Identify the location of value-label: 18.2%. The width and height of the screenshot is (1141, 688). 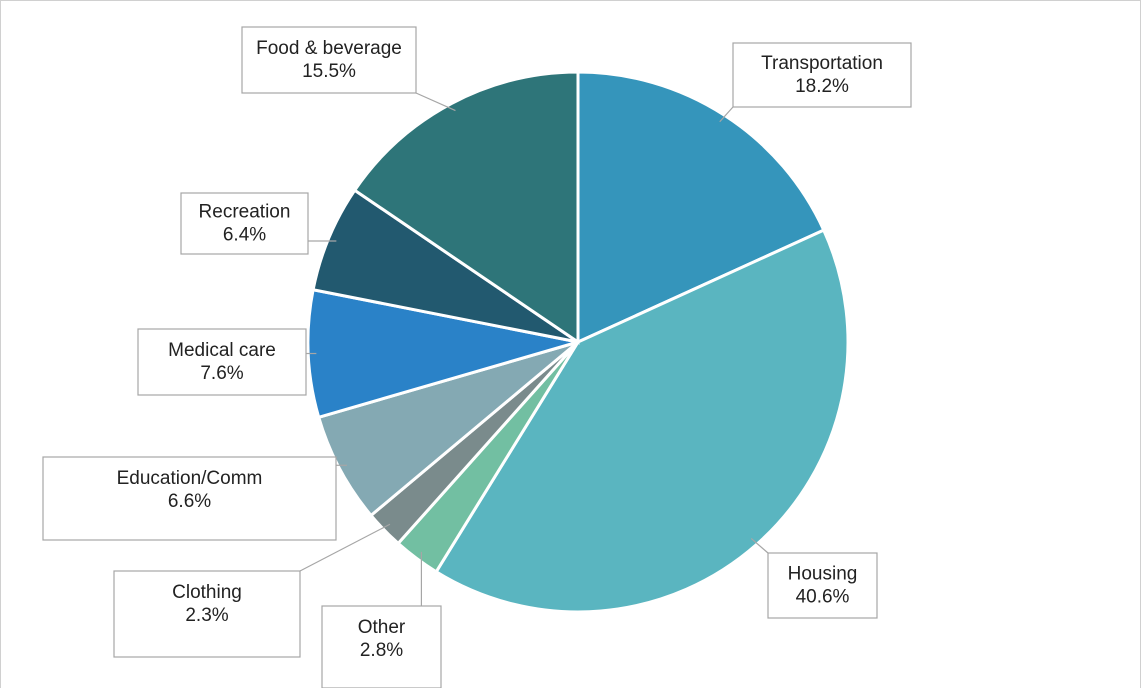
(822, 86).